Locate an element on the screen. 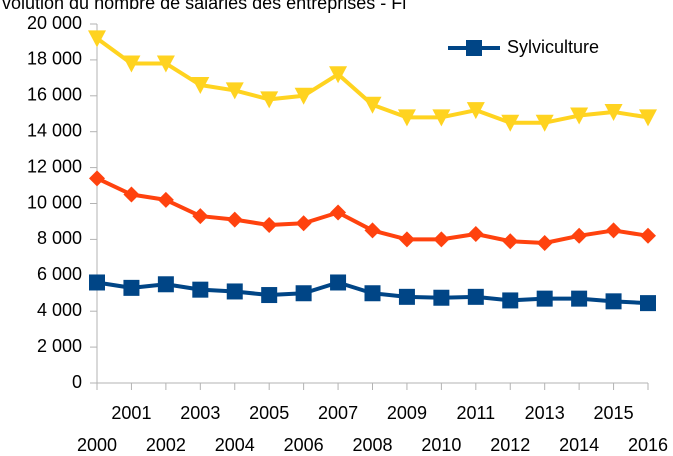 This screenshot has width=673, height=456. y-tick-label: 4 000 is located at coordinates (59, 310).